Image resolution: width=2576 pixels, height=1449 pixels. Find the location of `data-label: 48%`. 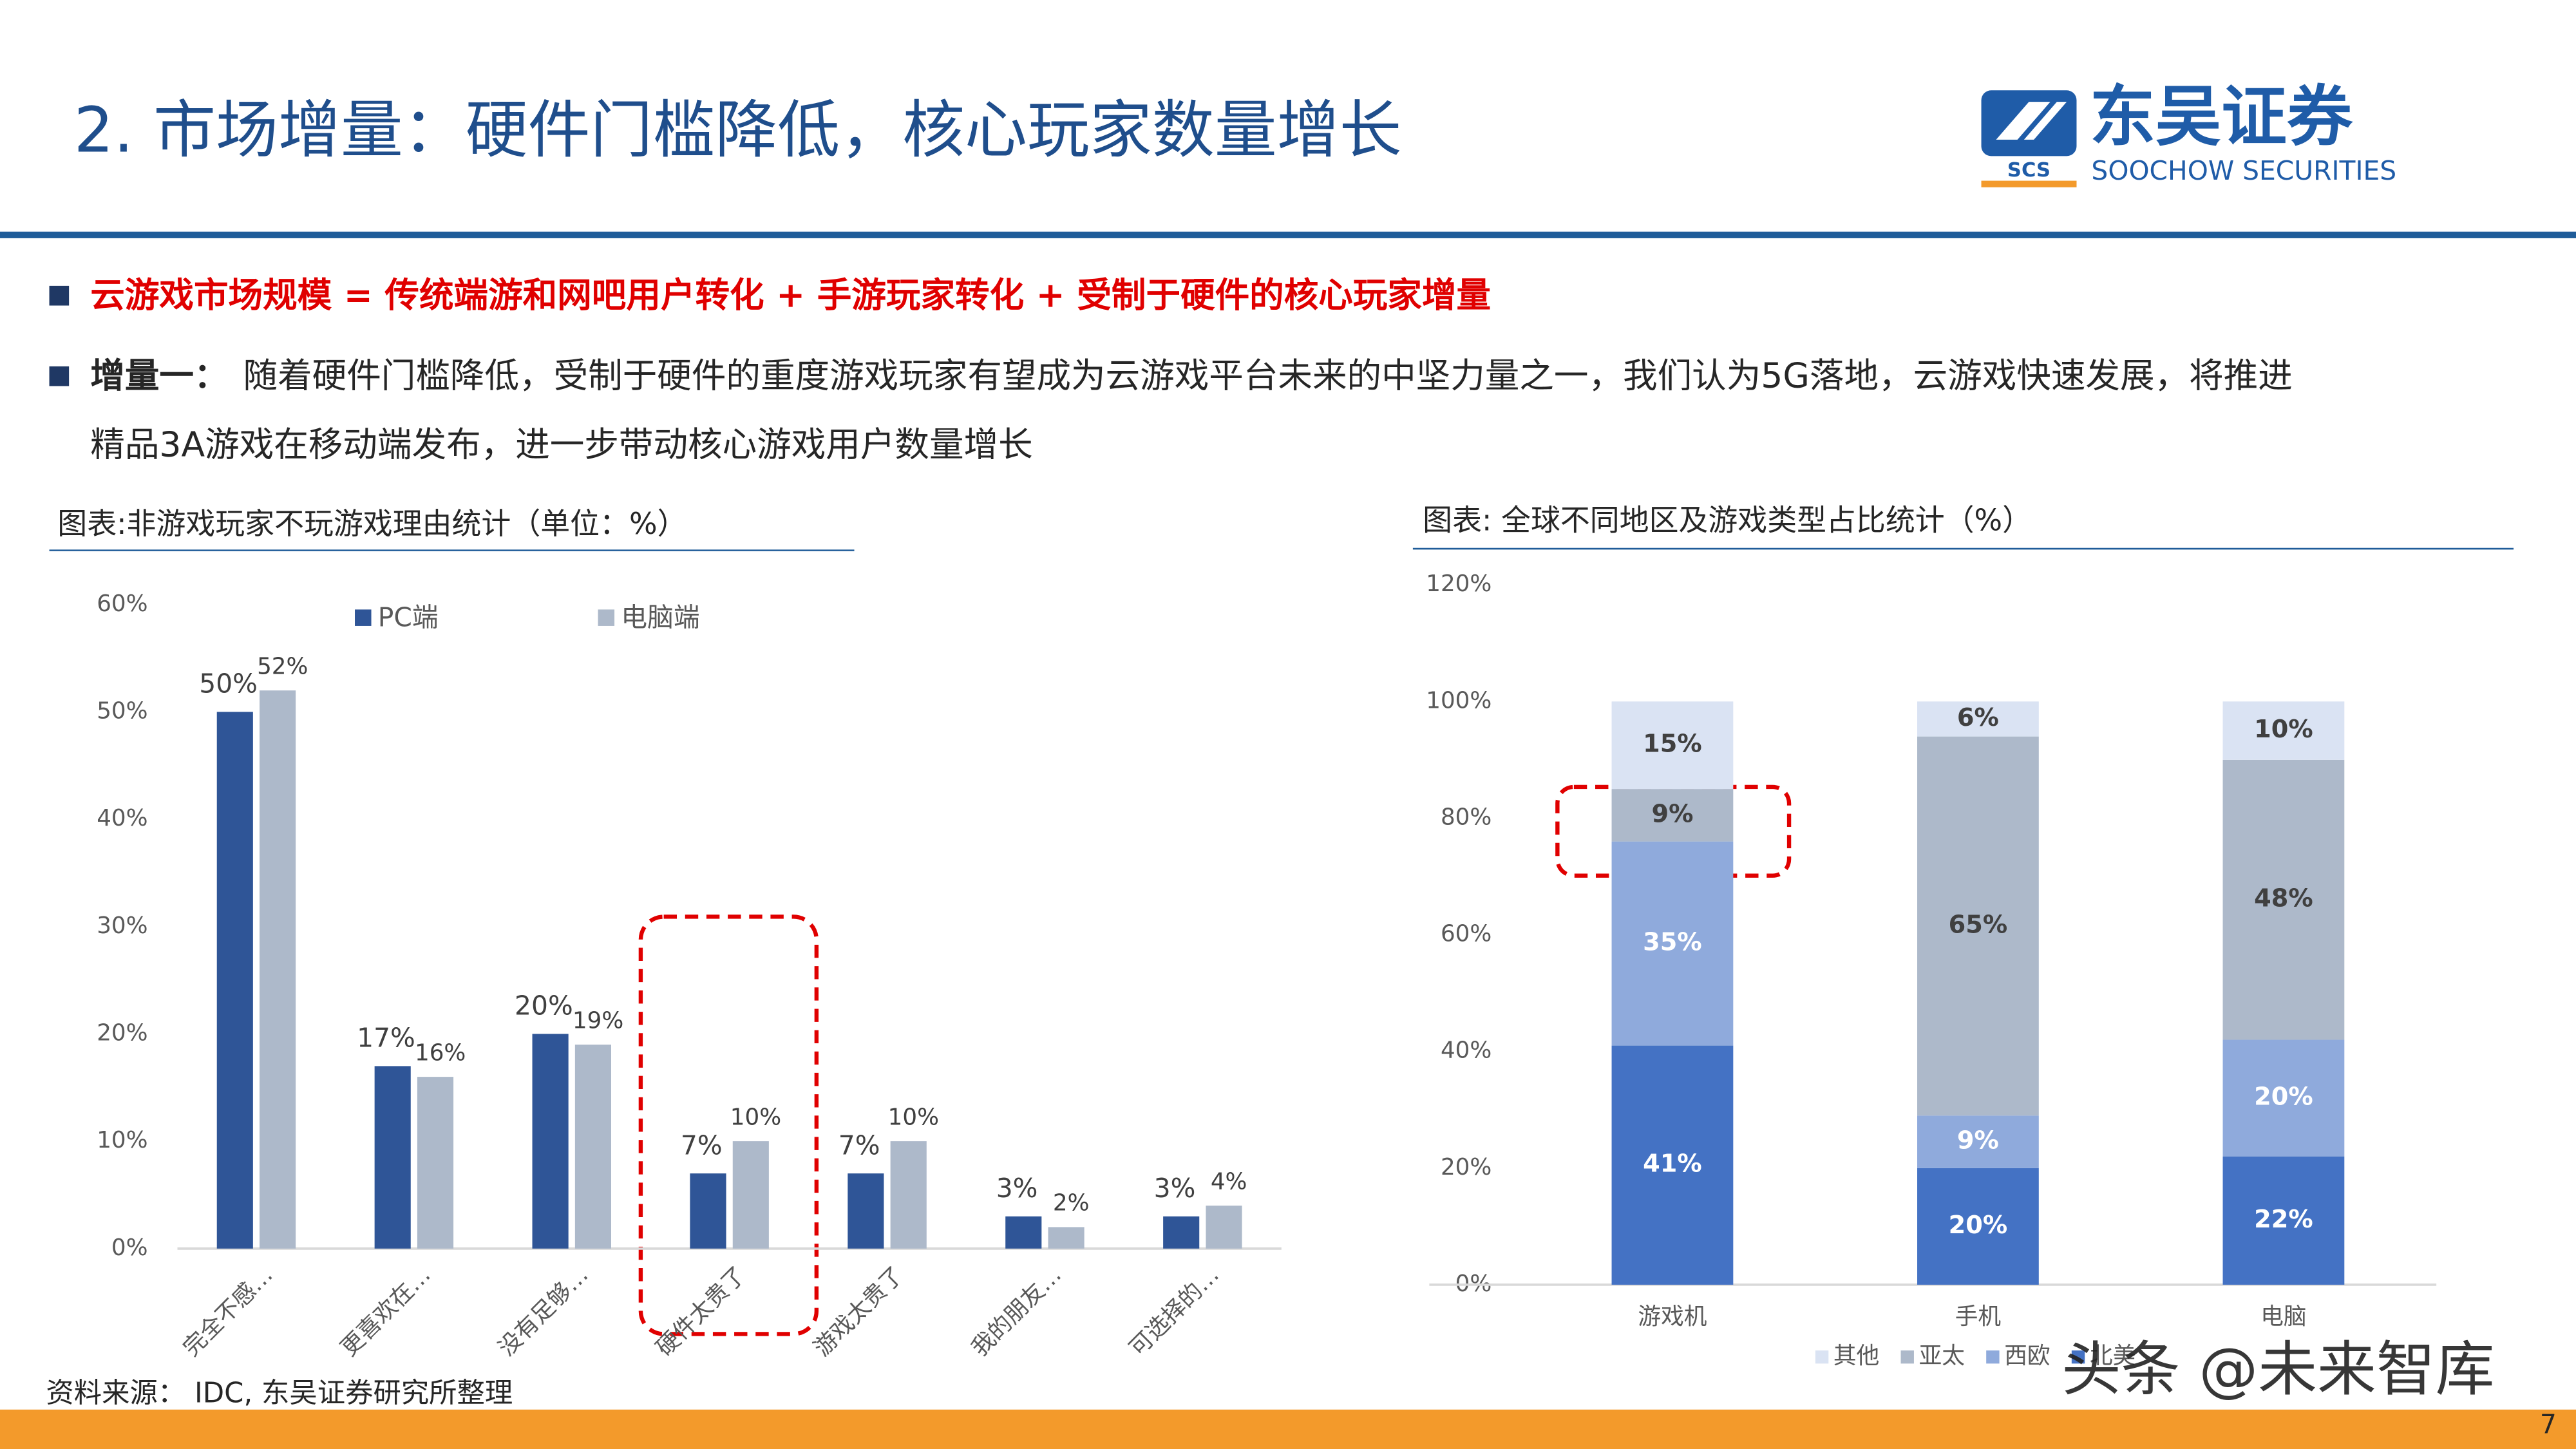

data-label: 48% is located at coordinates (2283, 899).